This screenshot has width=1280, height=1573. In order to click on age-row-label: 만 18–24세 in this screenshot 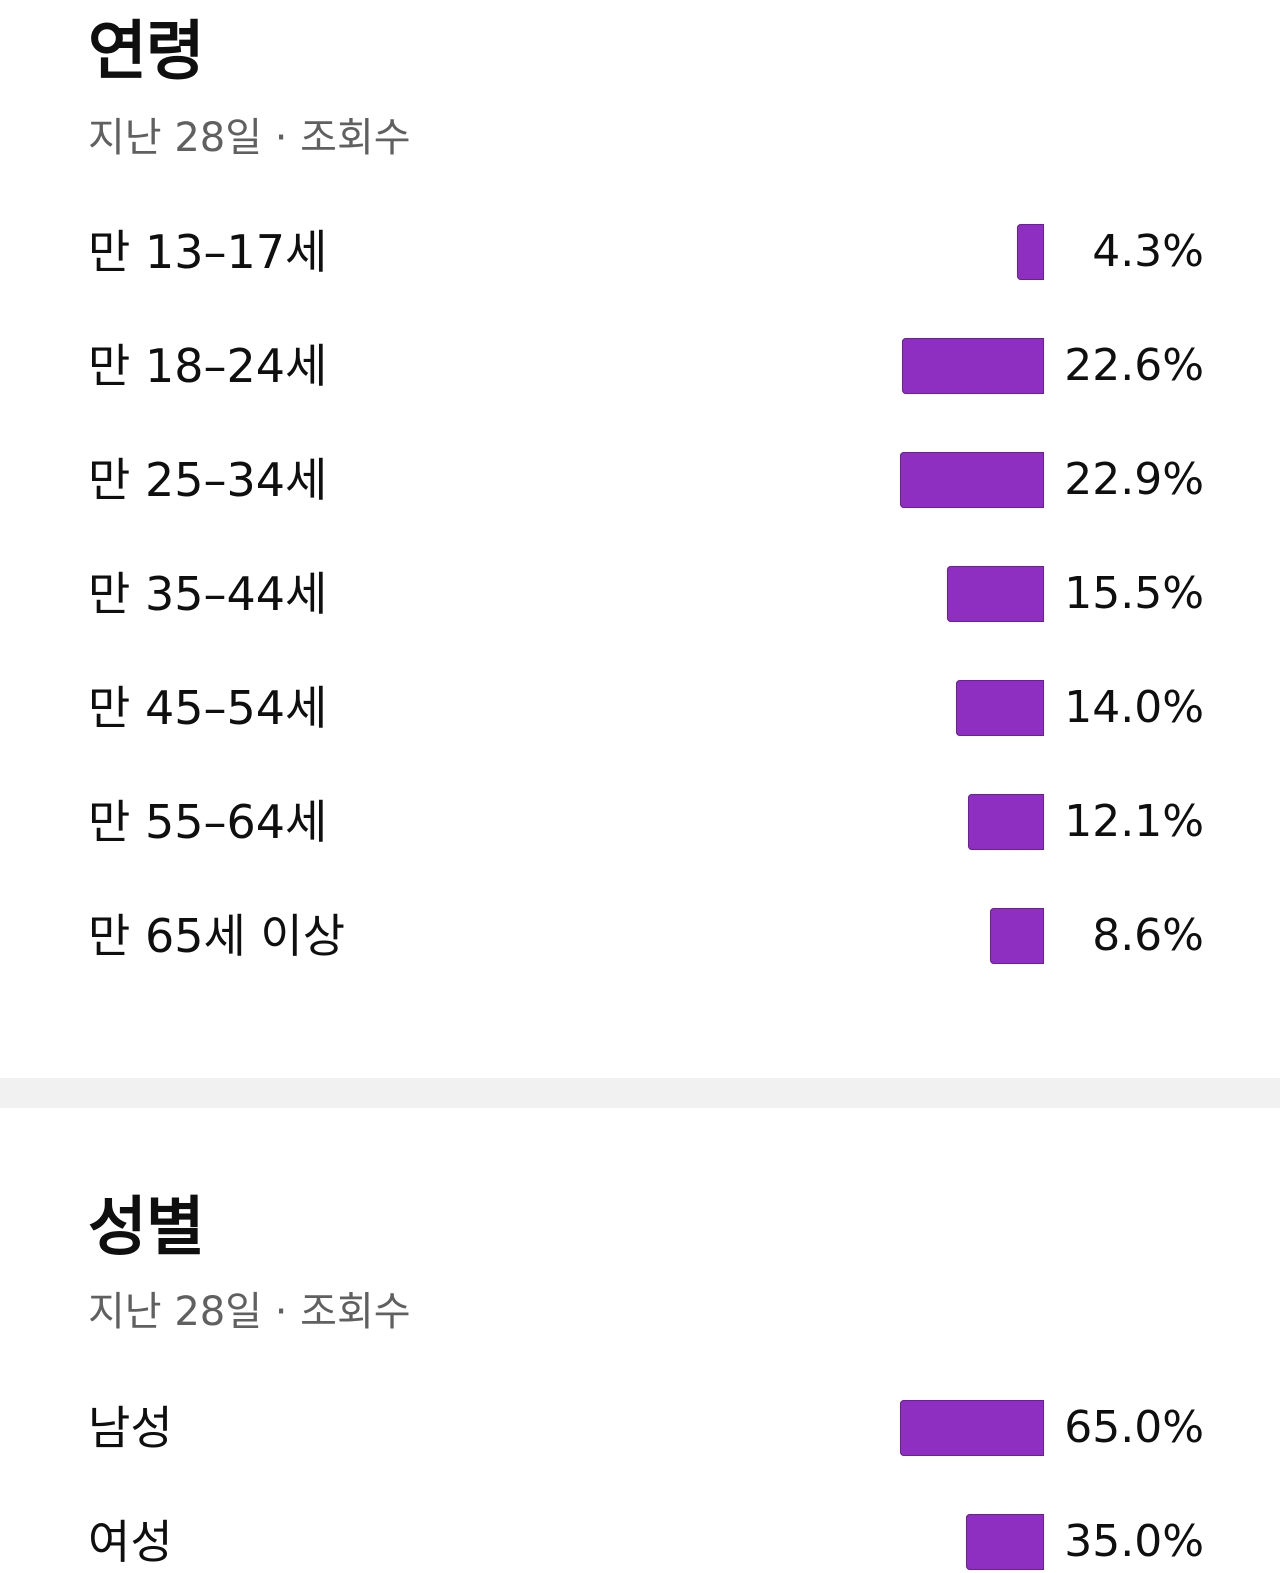, I will do `click(208, 366)`.